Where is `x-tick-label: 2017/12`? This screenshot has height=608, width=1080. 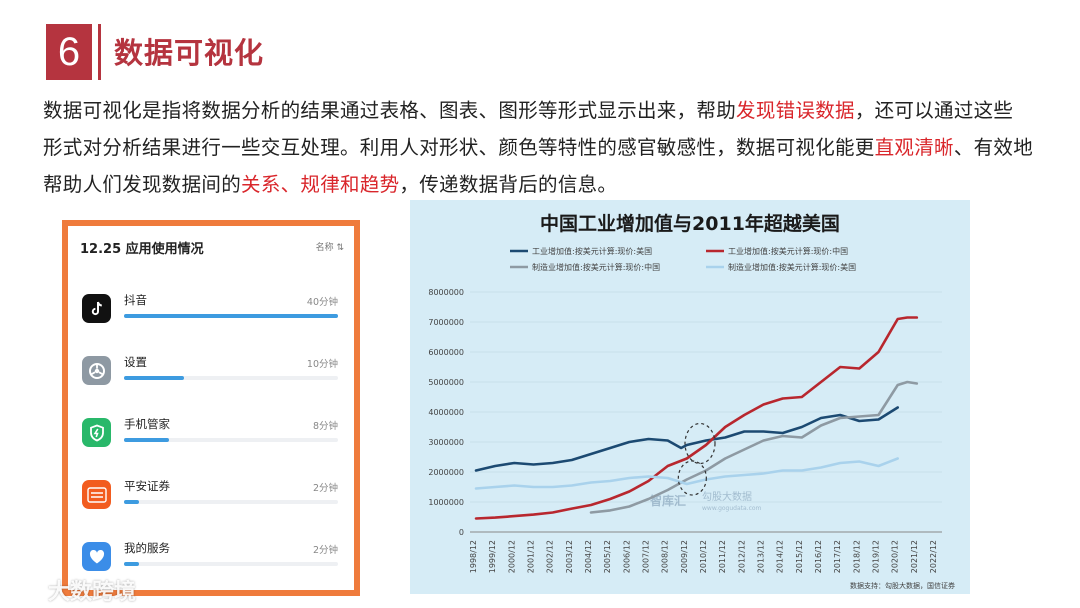
x-tick-label: 2017/12 is located at coordinates (837, 556).